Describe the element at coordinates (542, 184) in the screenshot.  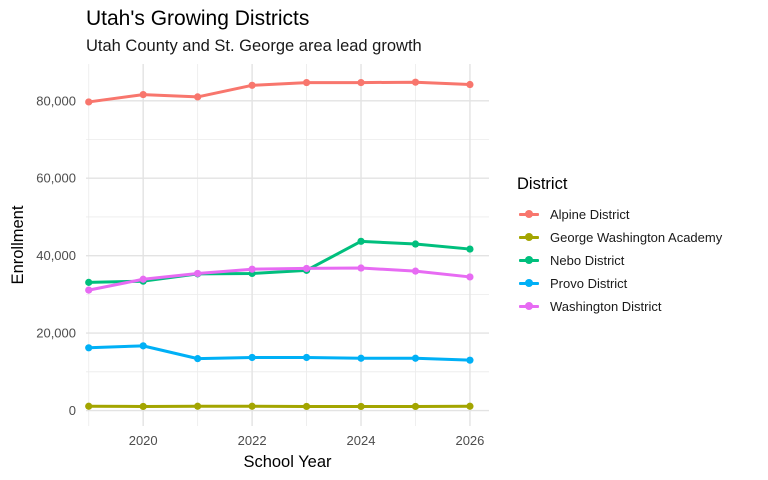
I see `legend-title: District` at that location.